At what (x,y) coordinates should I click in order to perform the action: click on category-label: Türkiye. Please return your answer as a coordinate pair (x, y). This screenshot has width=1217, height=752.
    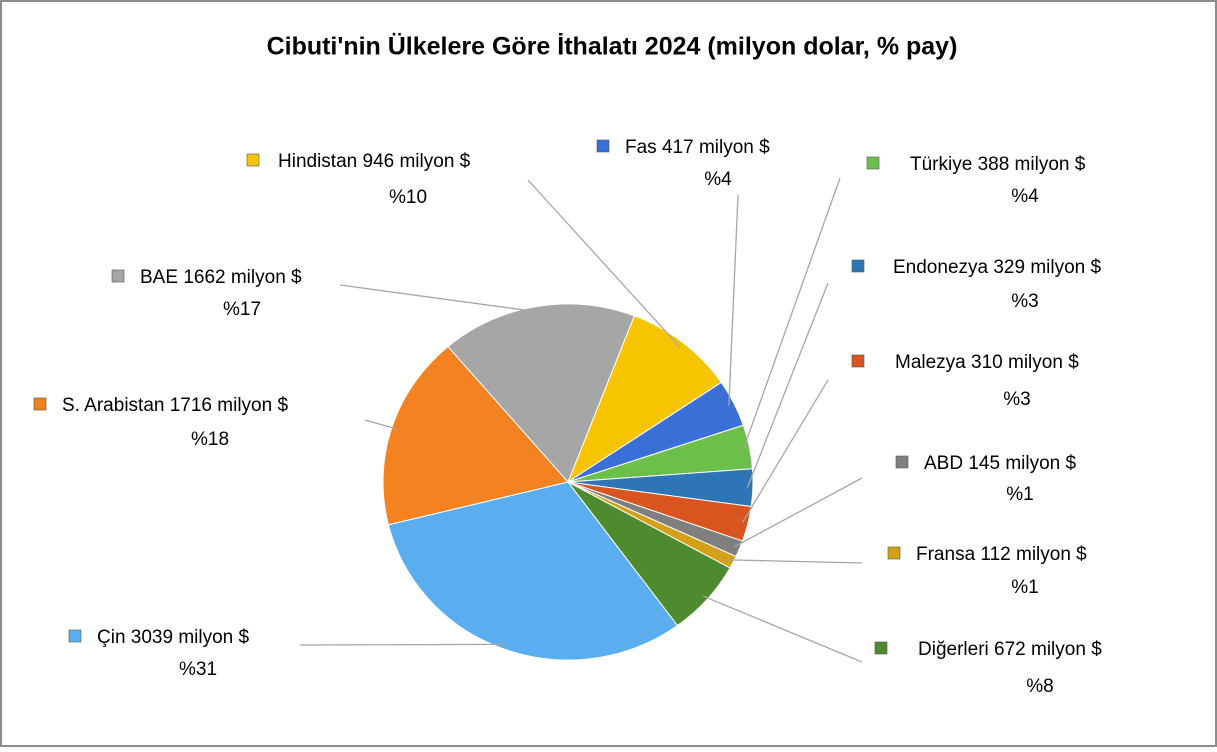
    Looking at the image, I should click on (941, 164).